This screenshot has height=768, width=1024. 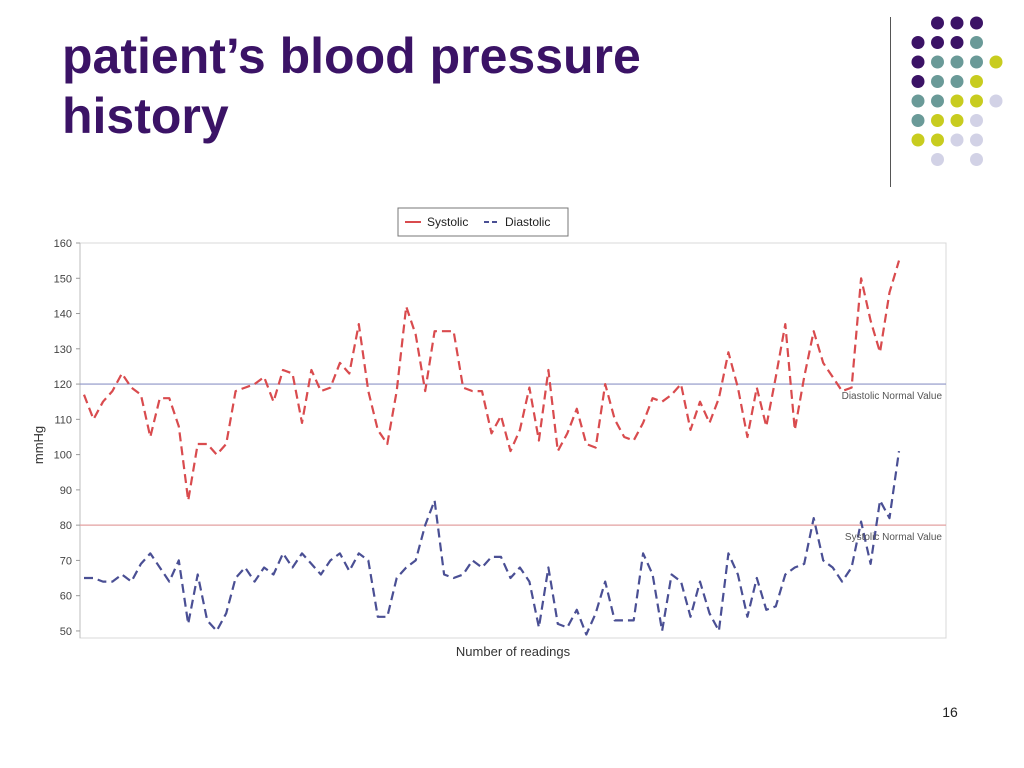 I want to click on slide-title: patient’s blood pressure history, so click(x=442, y=86).